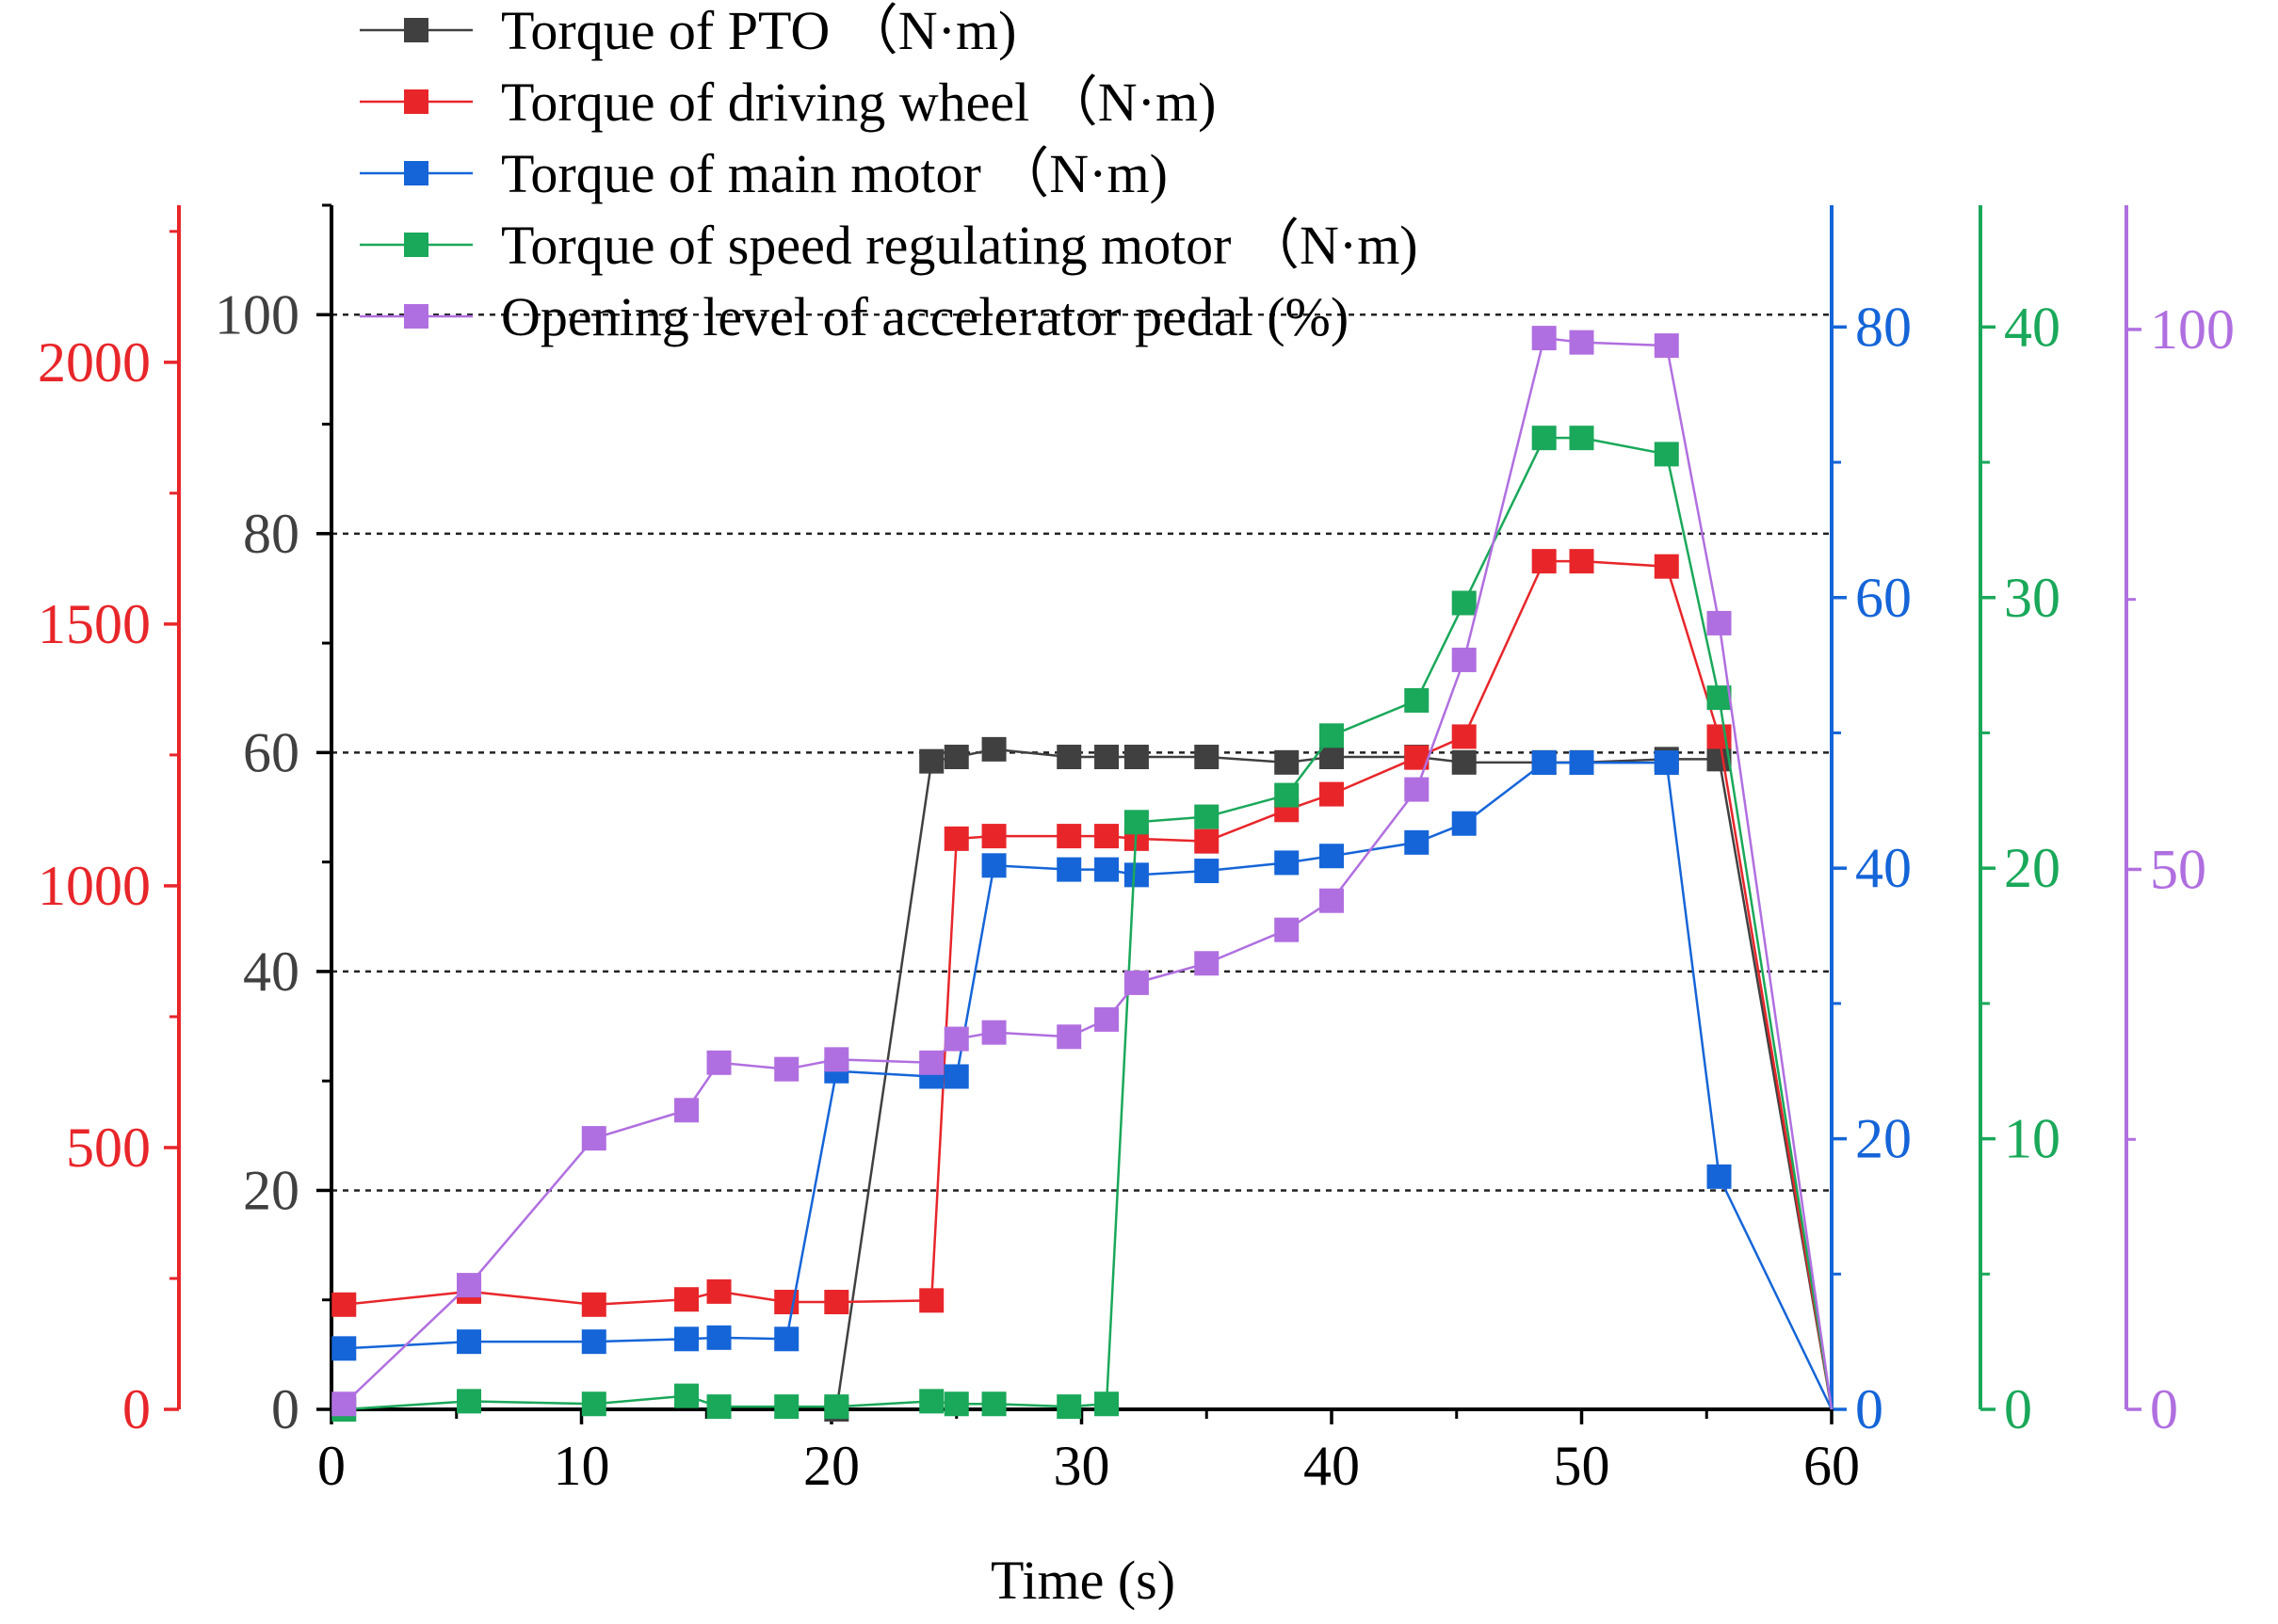  What do you see at coordinates (108, 1148) in the screenshot?
I see `left-red-tick-label: 500` at bounding box center [108, 1148].